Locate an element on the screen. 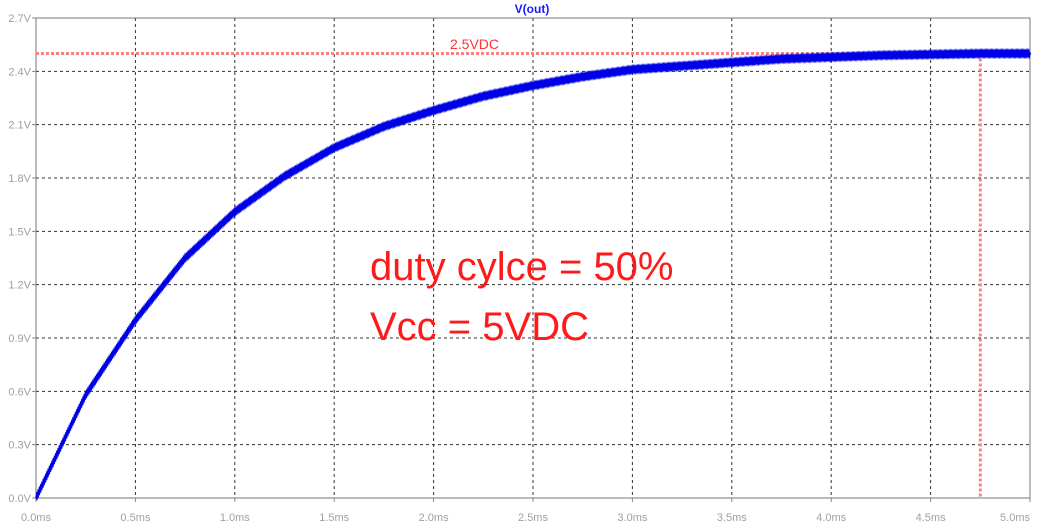  x-tick-label: 5.0ms is located at coordinates (1015, 518).